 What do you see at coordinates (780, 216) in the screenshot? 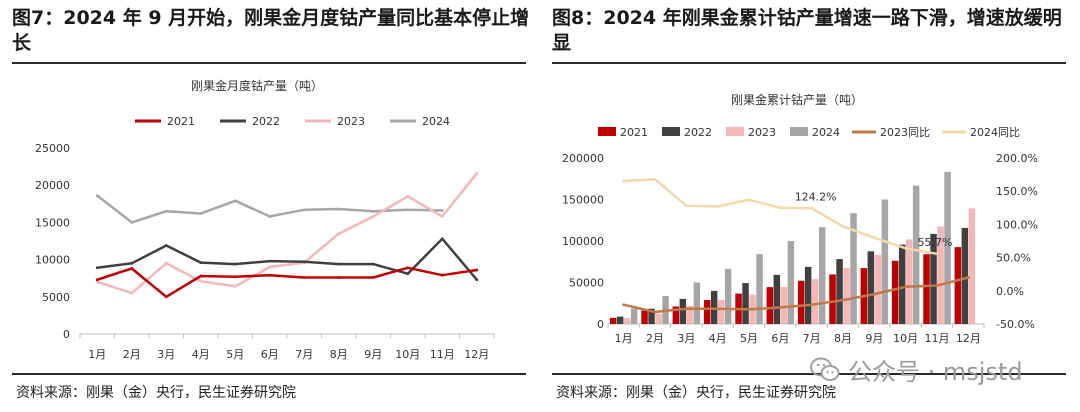
I see `series-line-2024同比` at bounding box center [780, 216].